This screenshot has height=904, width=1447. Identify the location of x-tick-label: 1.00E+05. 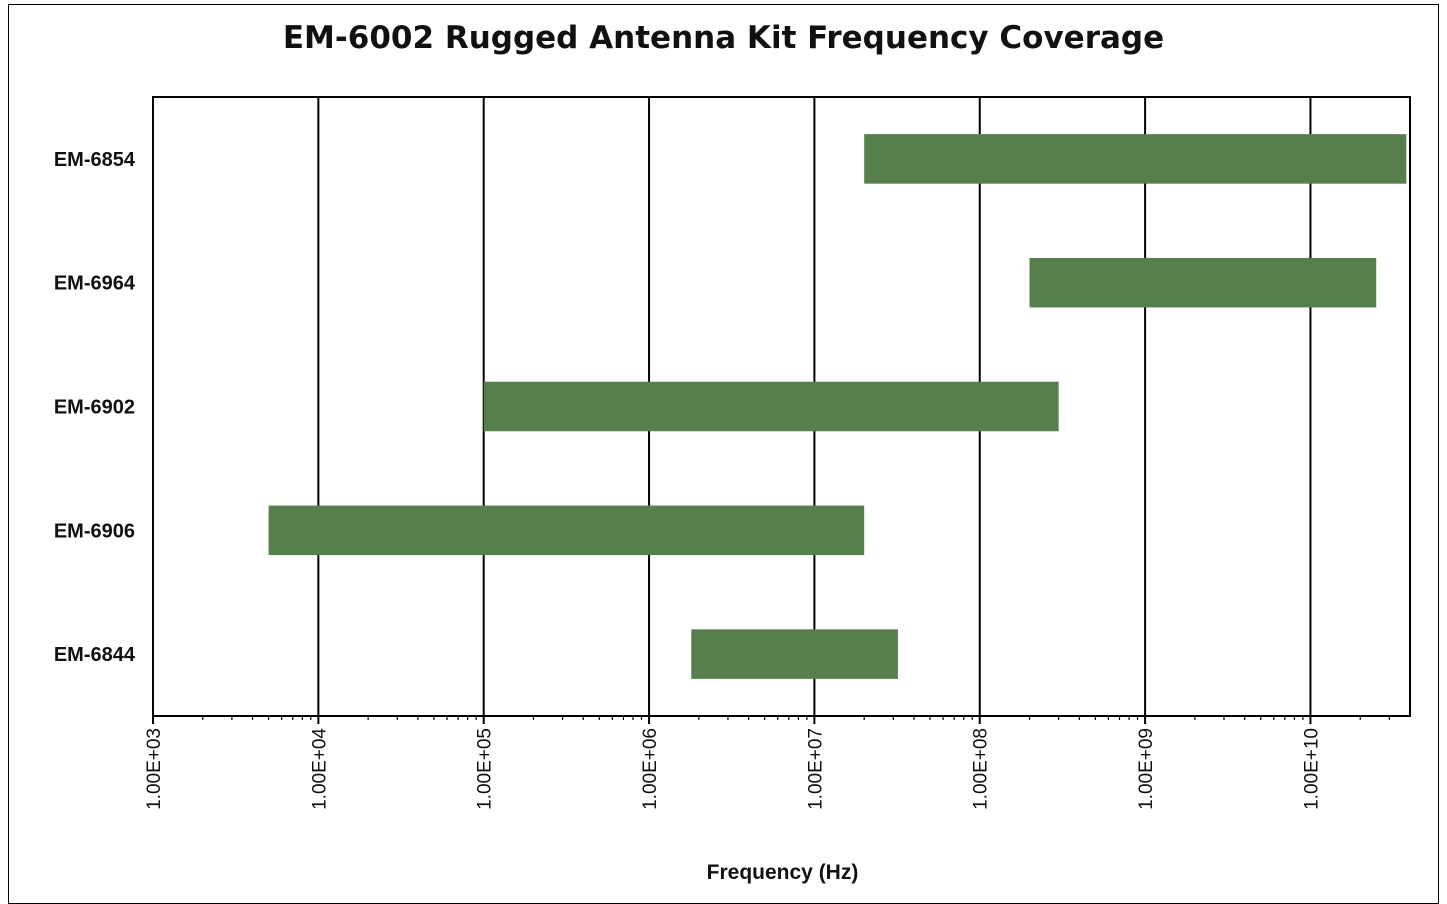
(485, 769).